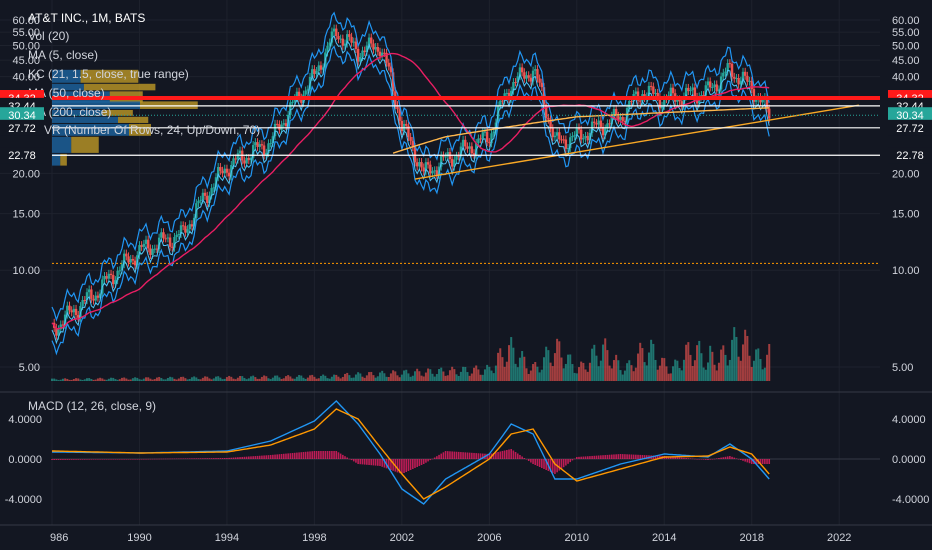 The image size is (932, 550). I want to click on right-tick-label: 60.00, so click(906, 21).